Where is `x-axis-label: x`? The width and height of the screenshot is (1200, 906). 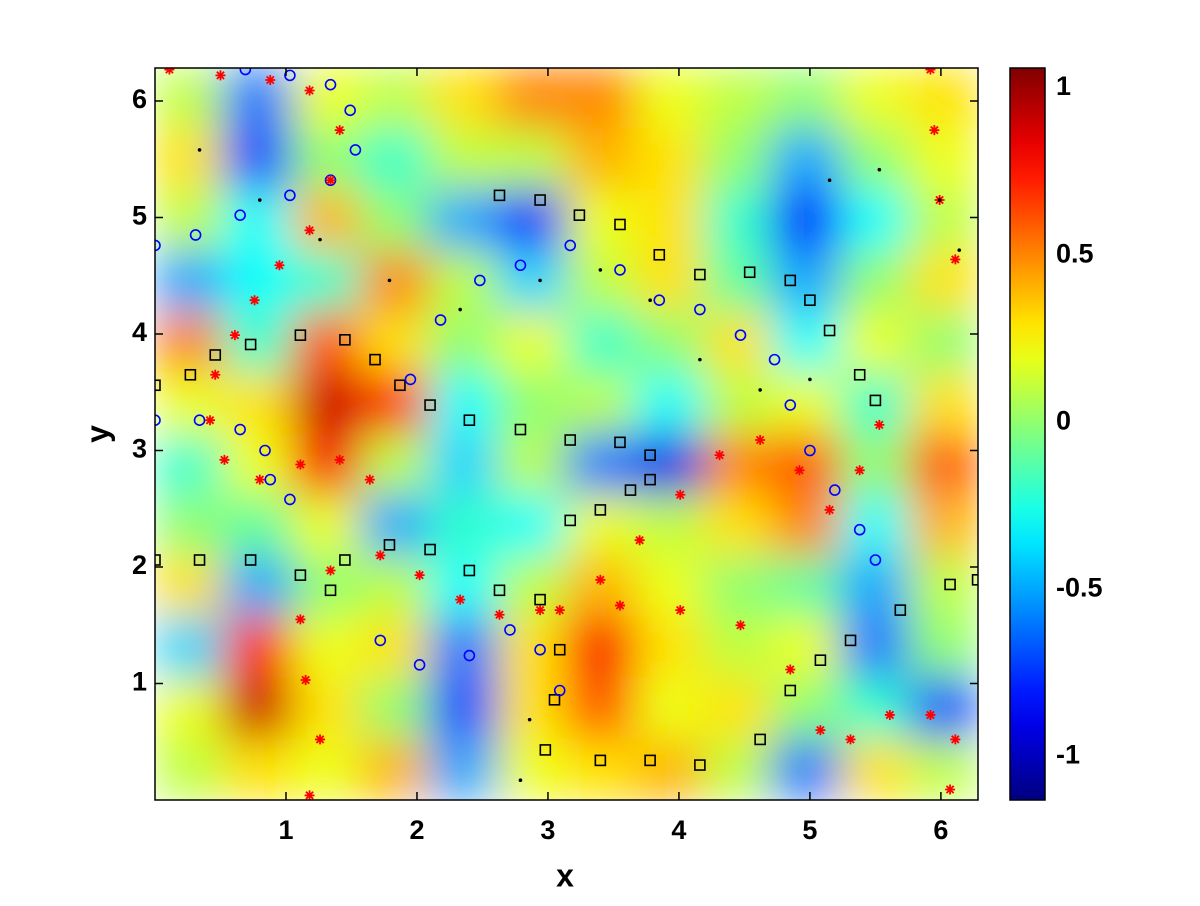 x-axis-label: x is located at coordinates (565, 875).